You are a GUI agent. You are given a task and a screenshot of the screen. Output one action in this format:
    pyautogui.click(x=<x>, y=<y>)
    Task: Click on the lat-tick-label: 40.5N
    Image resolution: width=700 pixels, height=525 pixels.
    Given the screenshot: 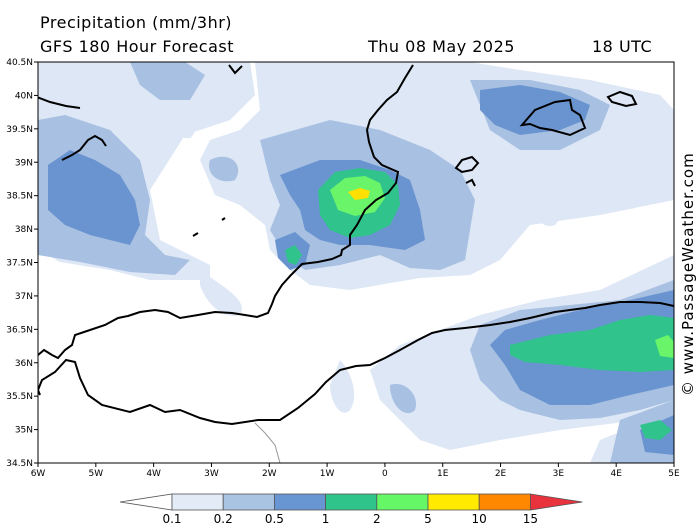 What is the action you would take?
    pyautogui.click(x=19, y=63)
    